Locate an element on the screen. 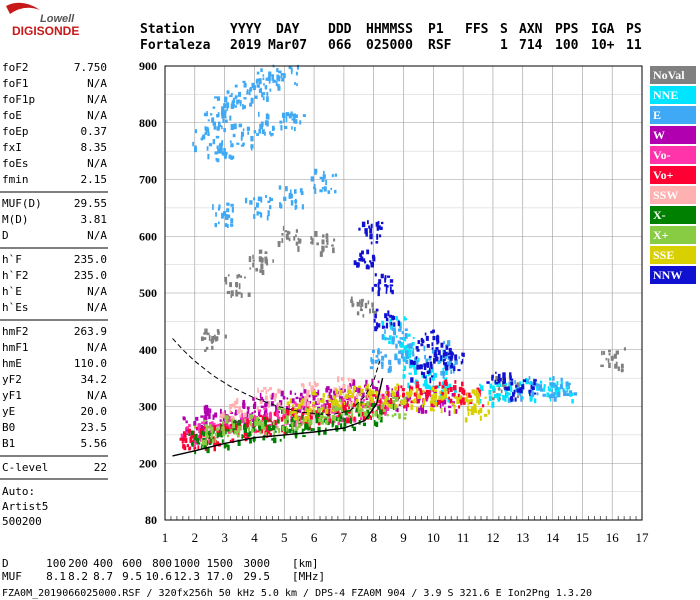  legend-label: W is located at coordinates (659, 135).